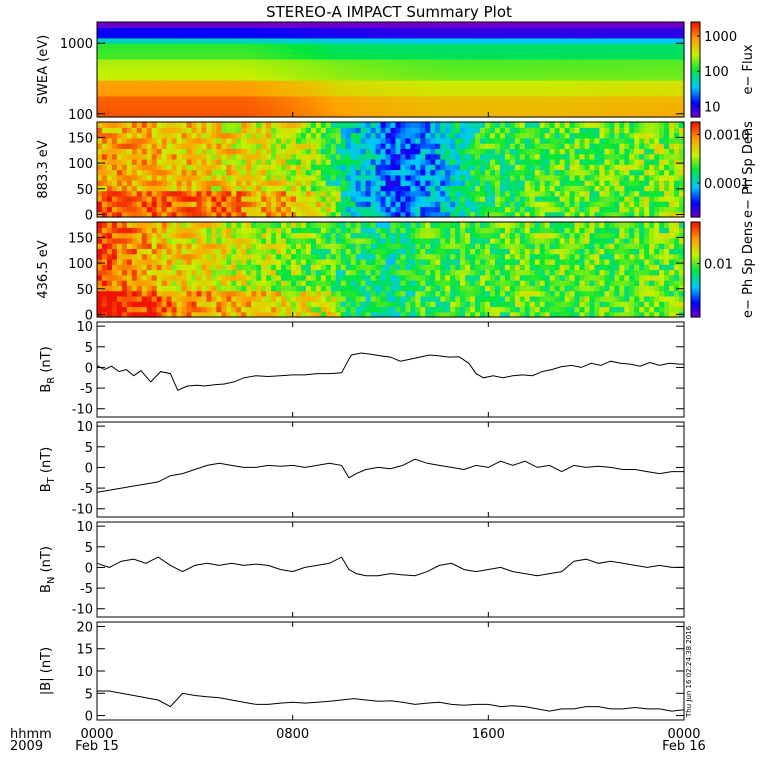  I want to click on colorbar: 10 100 1000 e− Flux, so click(723, 69).